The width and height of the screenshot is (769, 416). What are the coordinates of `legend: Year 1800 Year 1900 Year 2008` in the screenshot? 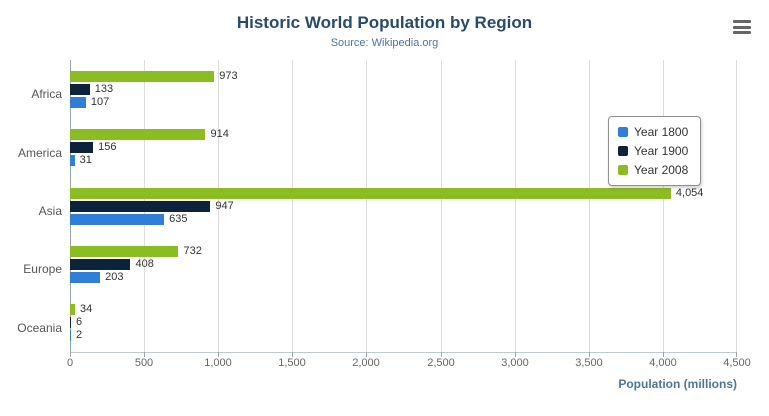 It's located at (655, 151).